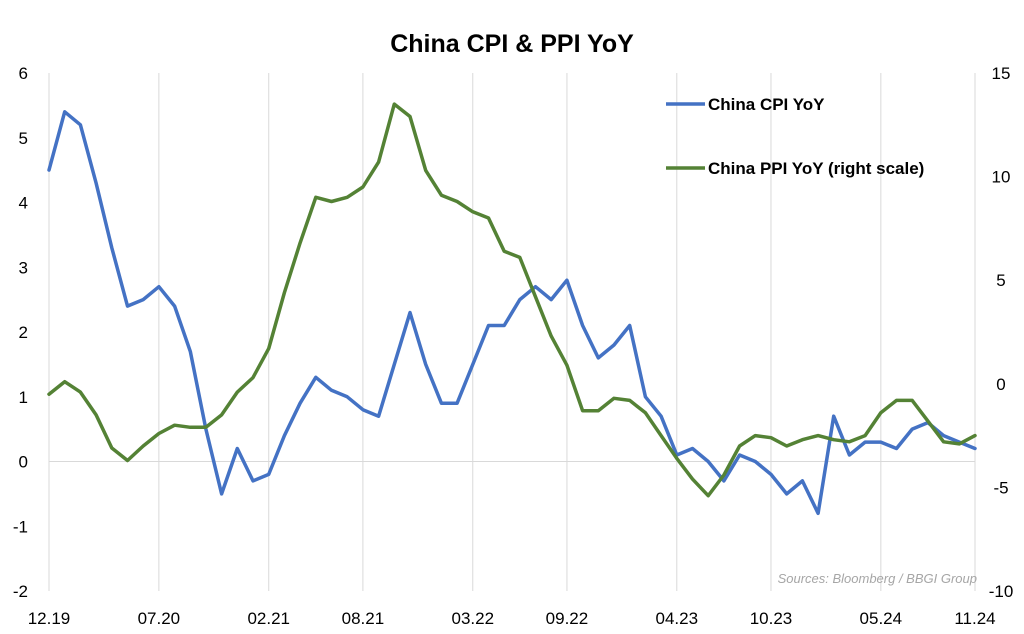  Describe the element at coordinates (363, 618) in the screenshot. I see `x-tick-label-3: 08.21` at that location.